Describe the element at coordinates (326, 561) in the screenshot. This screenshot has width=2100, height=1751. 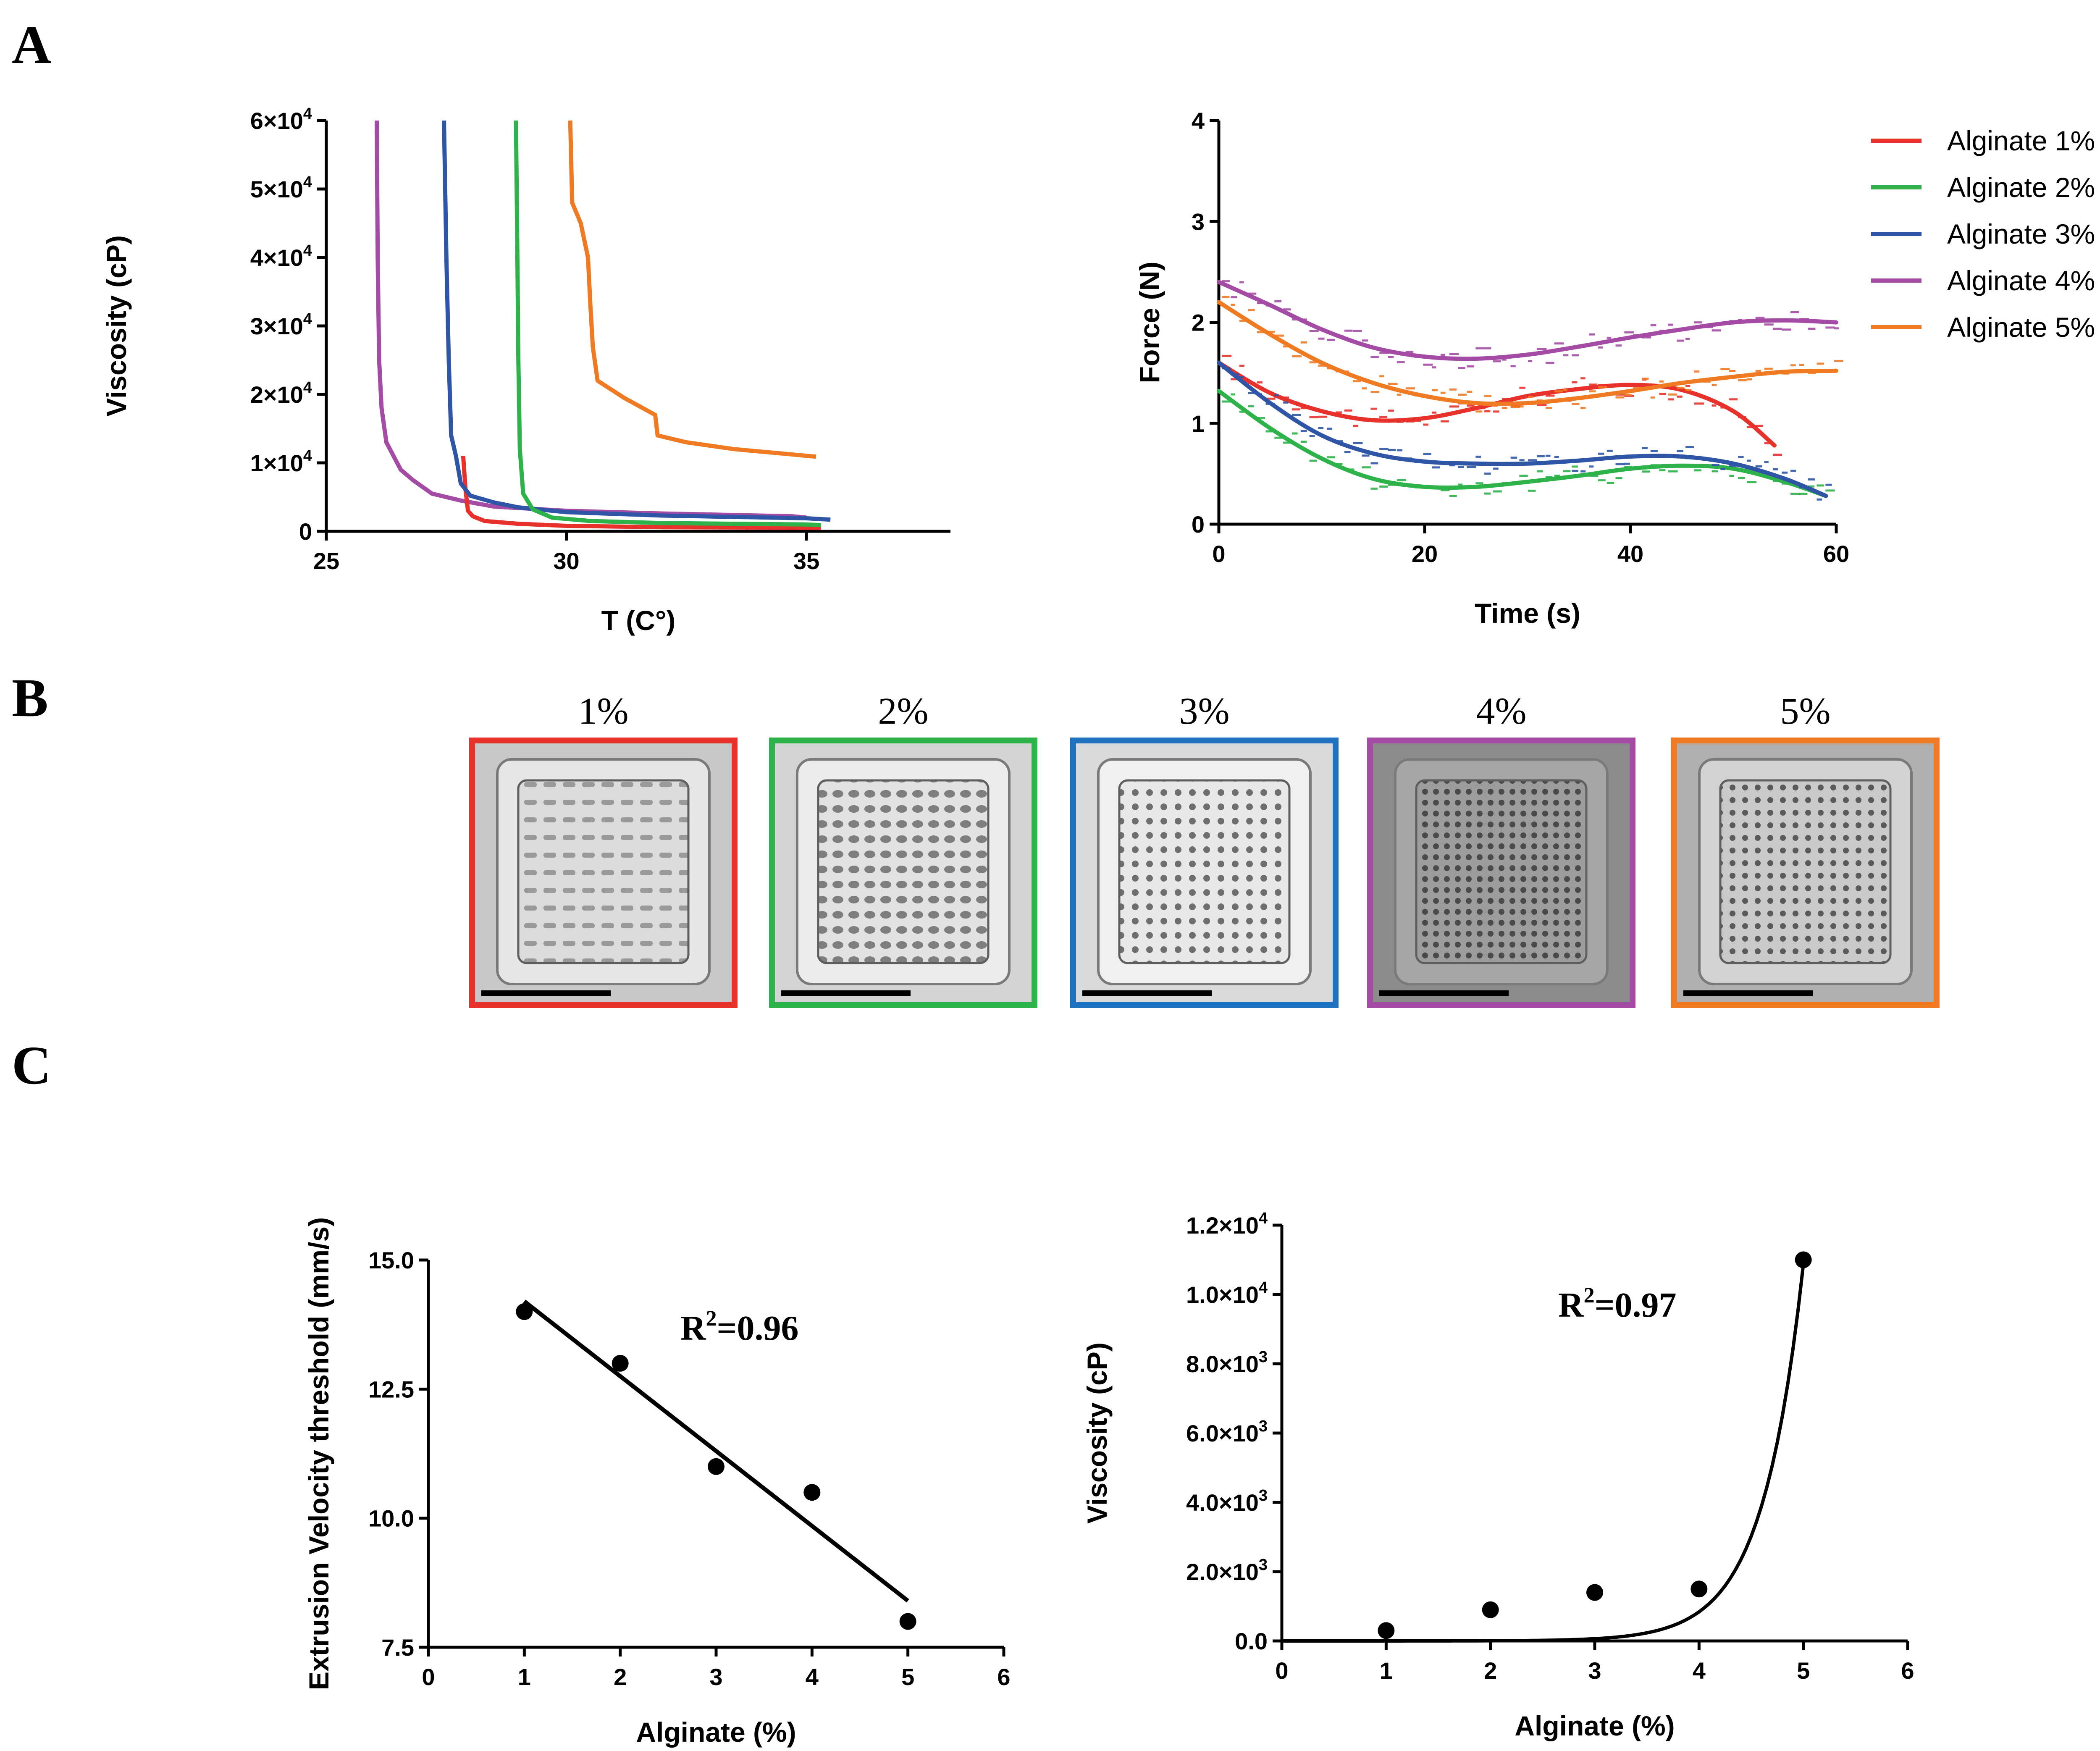
I see `x-tick-label: 25` at that location.